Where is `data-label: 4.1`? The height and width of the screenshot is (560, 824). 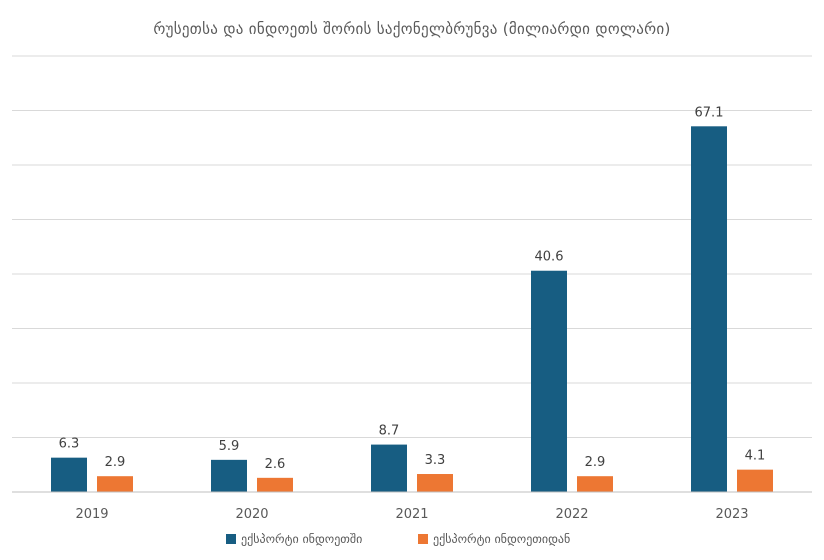 data-label: 4.1 is located at coordinates (755, 456).